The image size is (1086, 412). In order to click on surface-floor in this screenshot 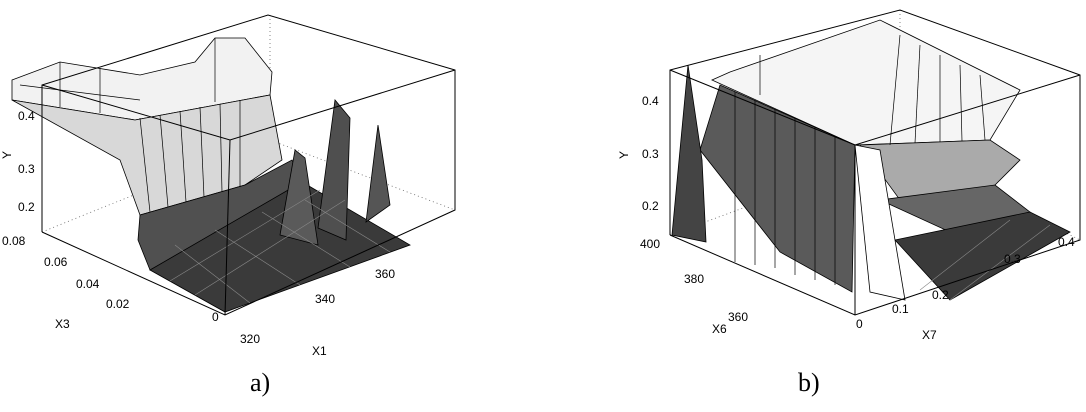, I will do `click(982, 256)`.